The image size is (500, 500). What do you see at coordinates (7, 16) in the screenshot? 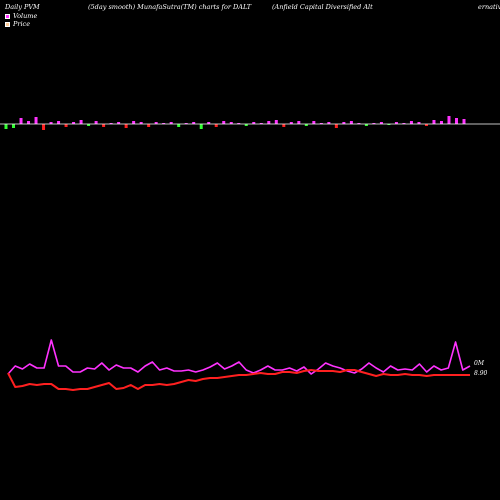
I see `legend-volume-swatch` at bounding box center [7, 16].